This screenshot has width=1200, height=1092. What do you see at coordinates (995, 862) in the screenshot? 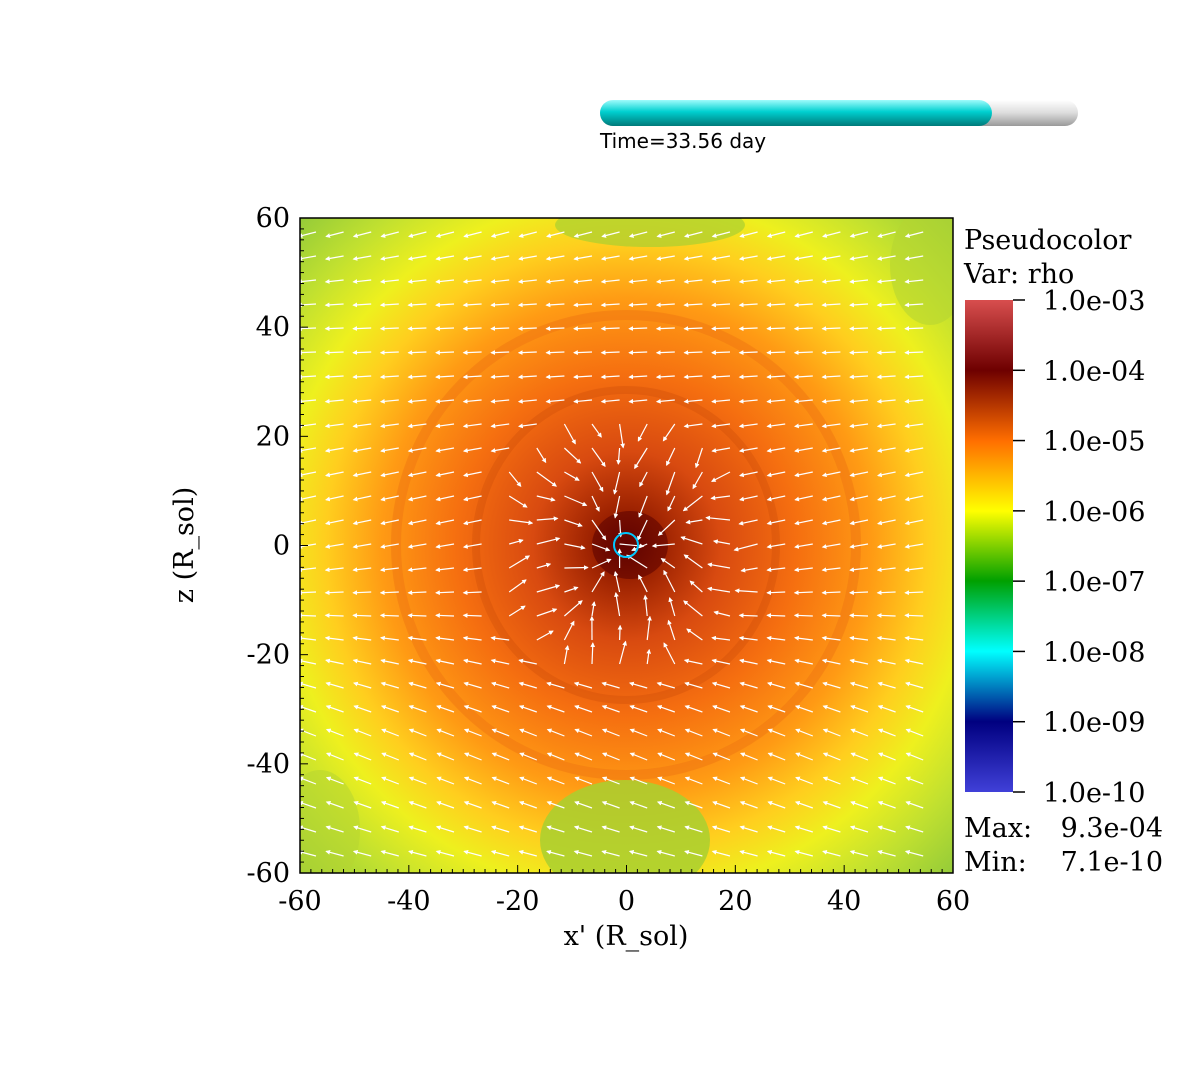
I see `legend-min-label: Min:` at bounding box center [995, 862].